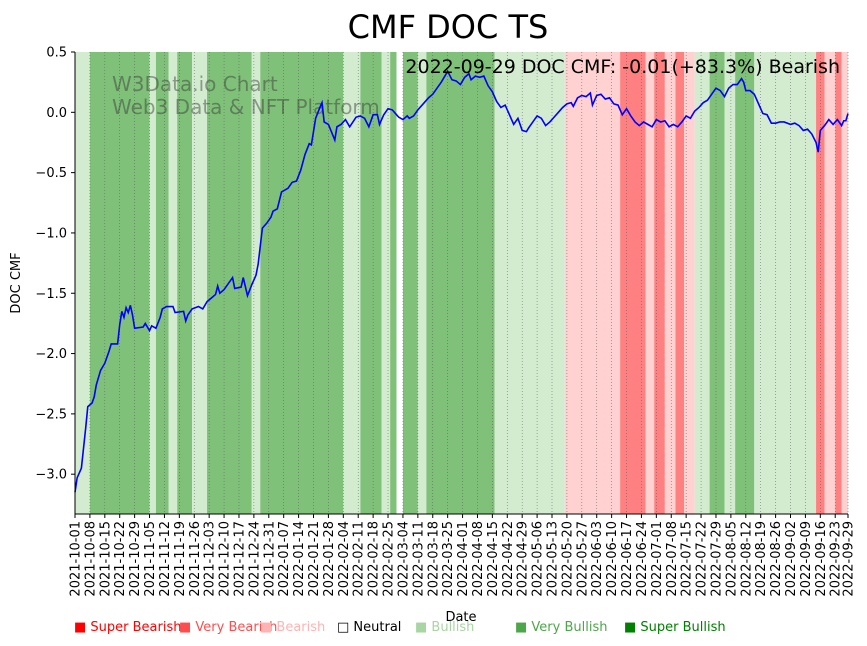 This screenshot has height=646, width=867. What do you see at coordinates (269, 559) in the screenshot?
I see `x-tick-label: 2021-12-31` at bounding box center [269, 559].